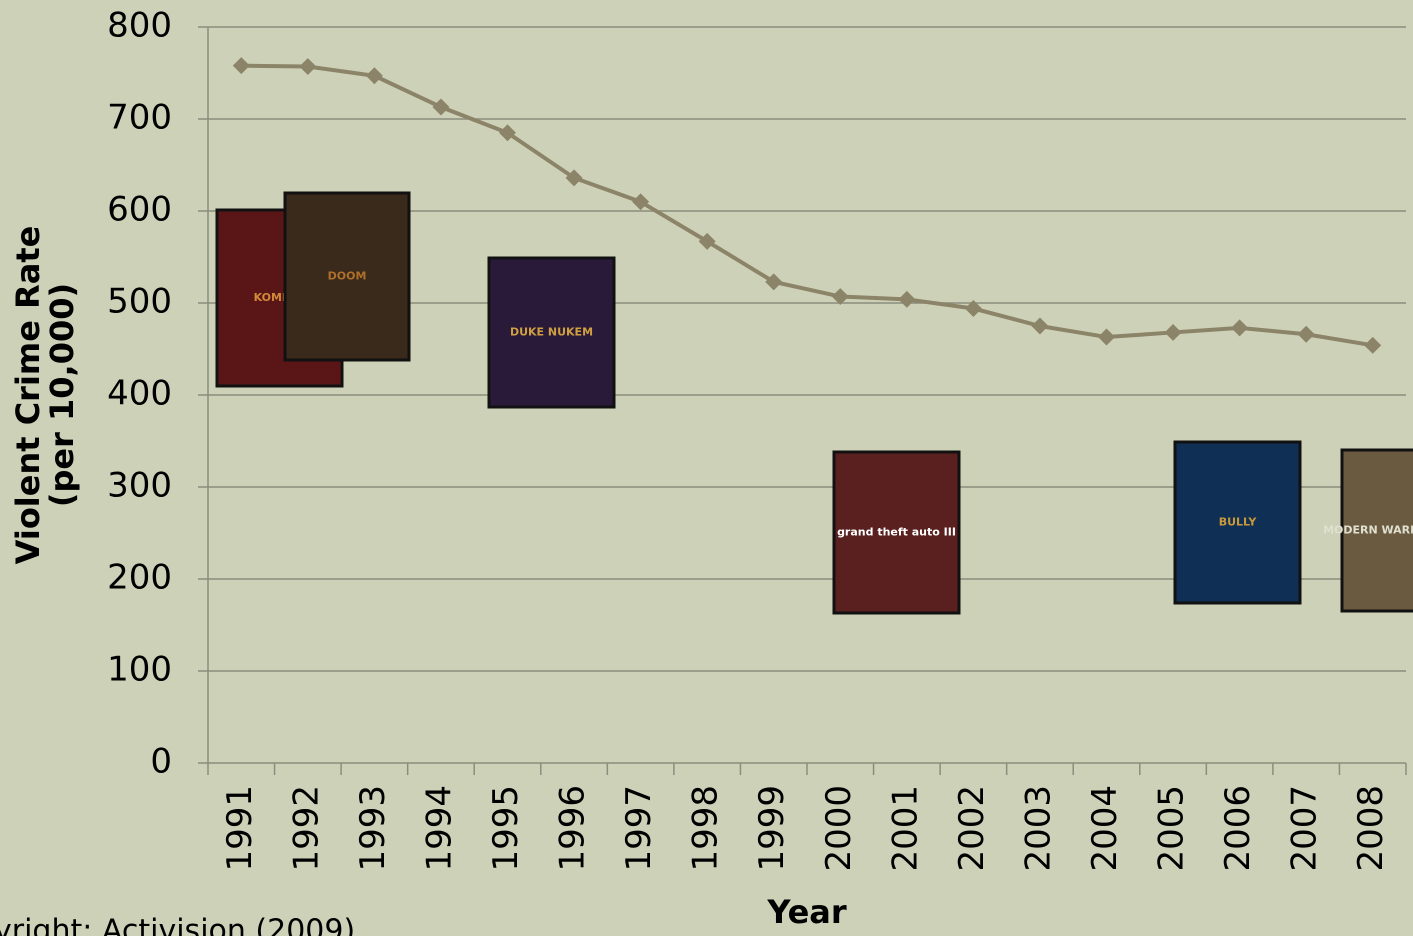 The width and height of the screenshot is (1413, 936). What do you see at coordinates (139, 486) in the screenshot?
I see `y-tick-label: 300` at bounding box center [139, 486].